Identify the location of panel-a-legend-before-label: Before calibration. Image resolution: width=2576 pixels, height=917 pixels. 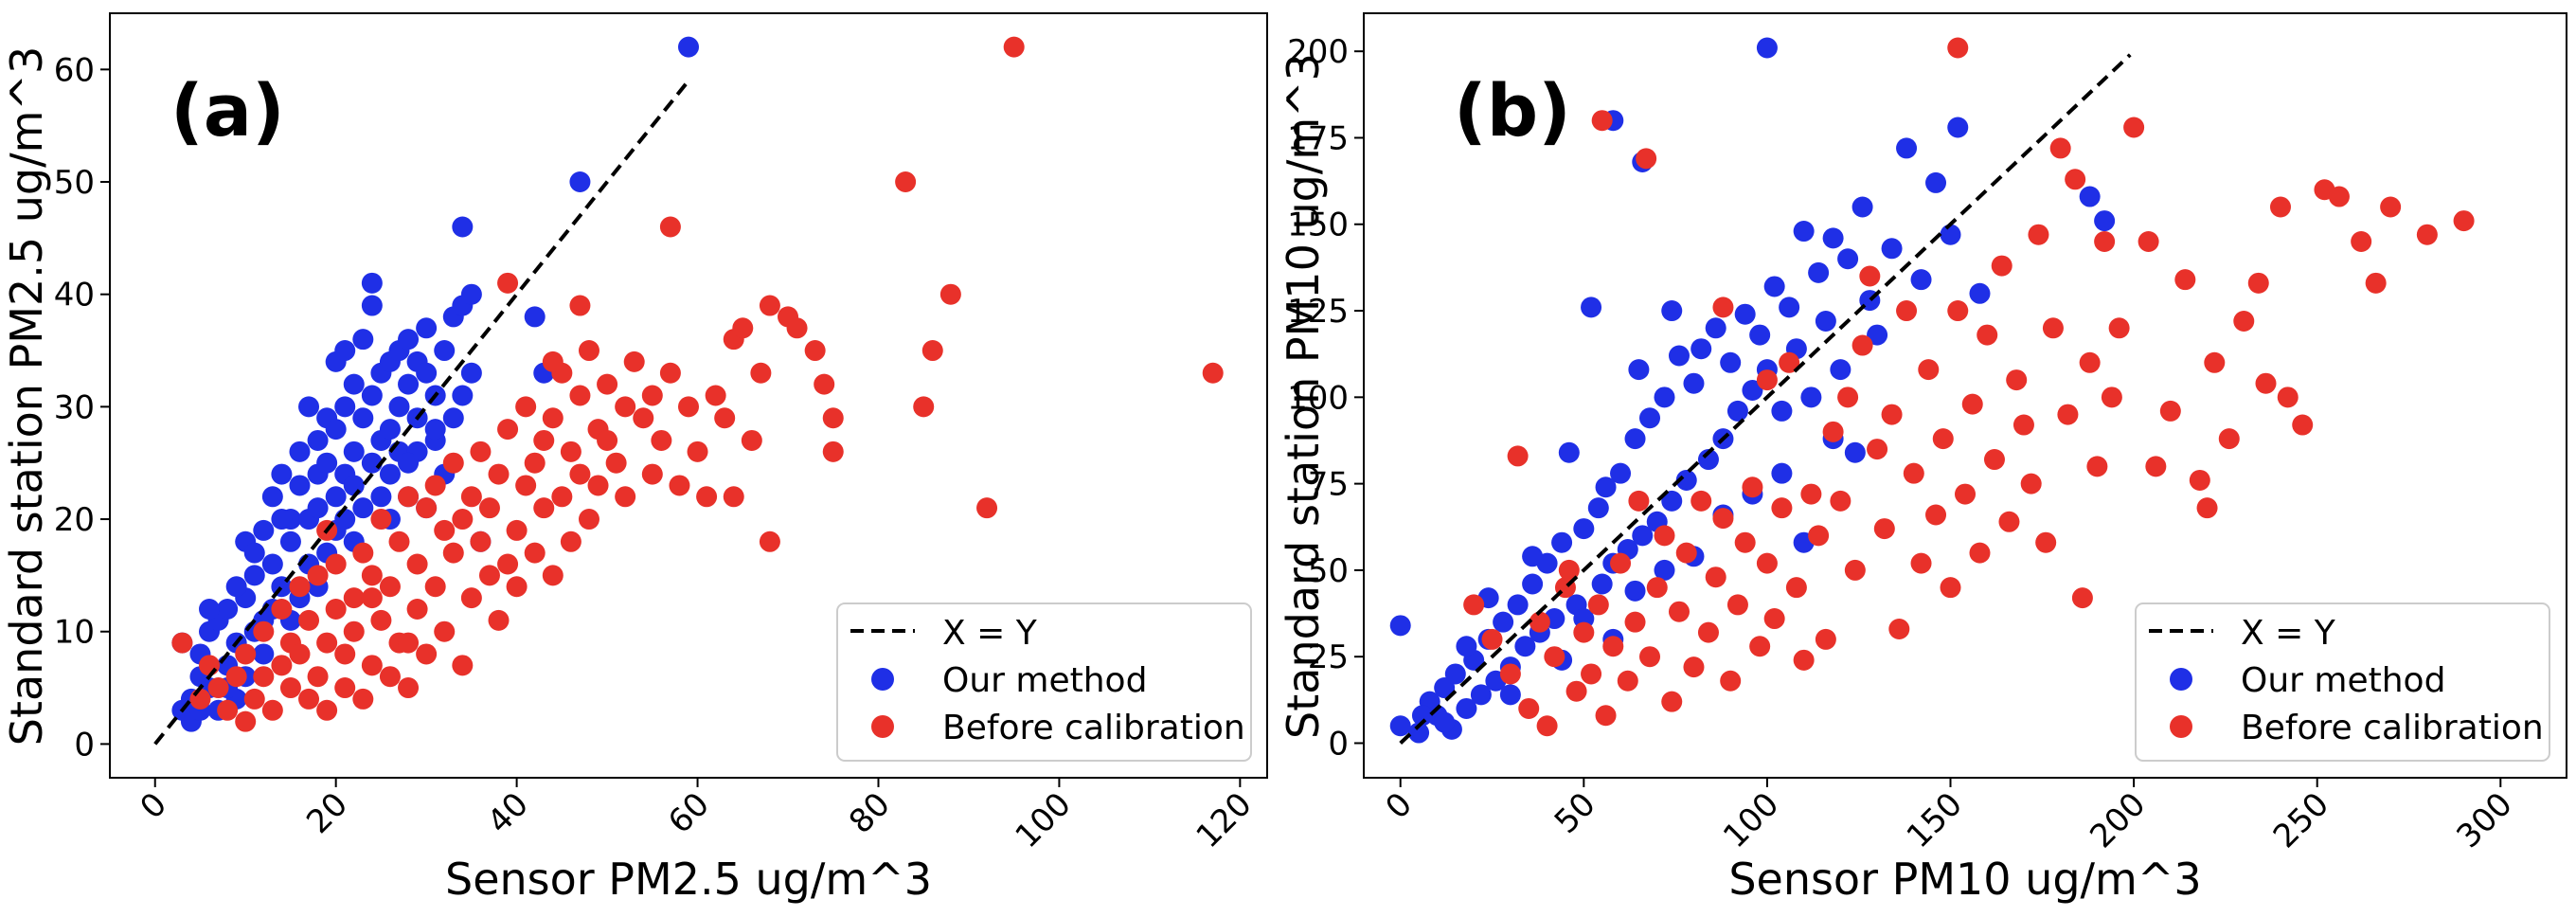
(1093, 728).